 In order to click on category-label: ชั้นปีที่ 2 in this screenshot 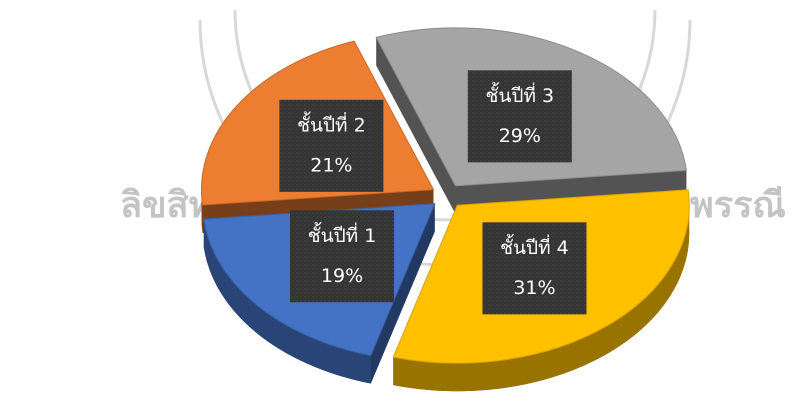, I will do `click(331, 123)`.